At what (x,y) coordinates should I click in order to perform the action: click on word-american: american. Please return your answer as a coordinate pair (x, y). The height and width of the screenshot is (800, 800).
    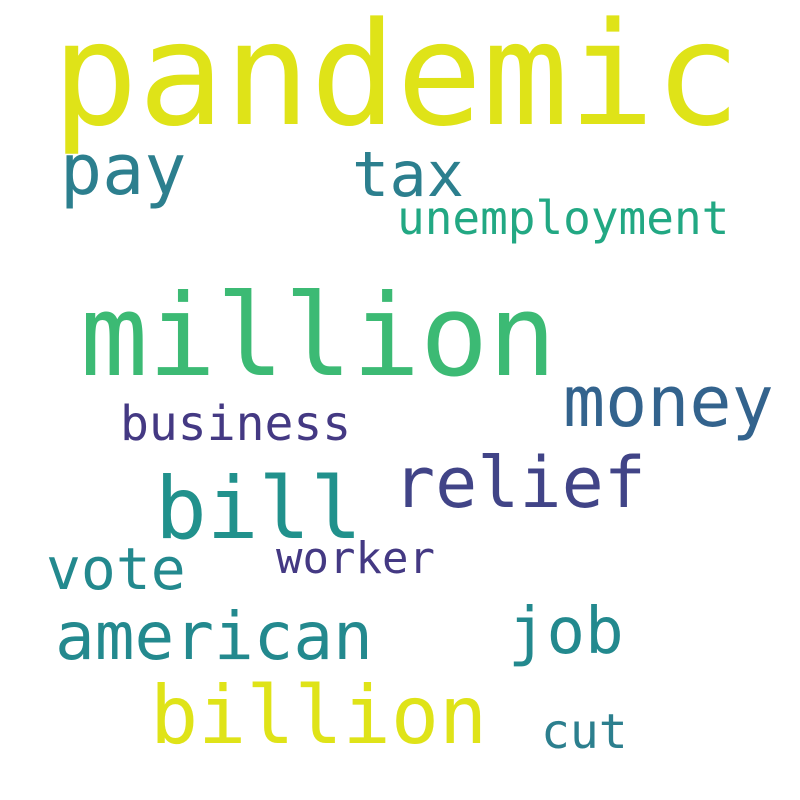
    Looking at the image, I should click on (214, 636).